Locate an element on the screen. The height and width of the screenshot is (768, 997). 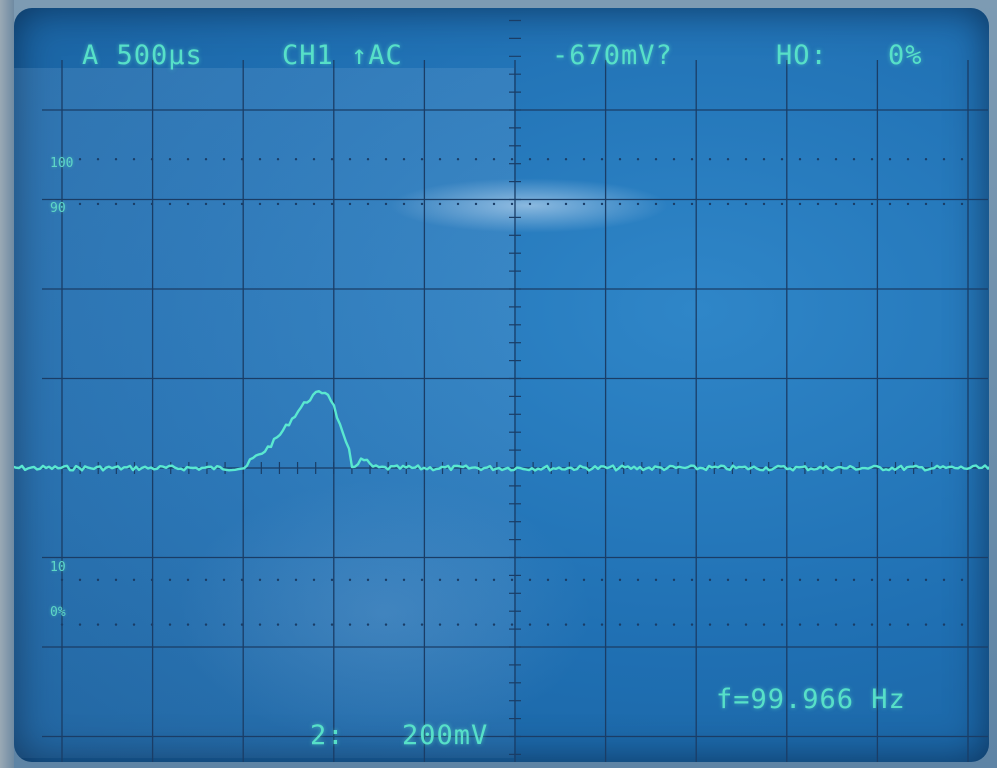
waveform-trace is located at coordinates (501, 431).